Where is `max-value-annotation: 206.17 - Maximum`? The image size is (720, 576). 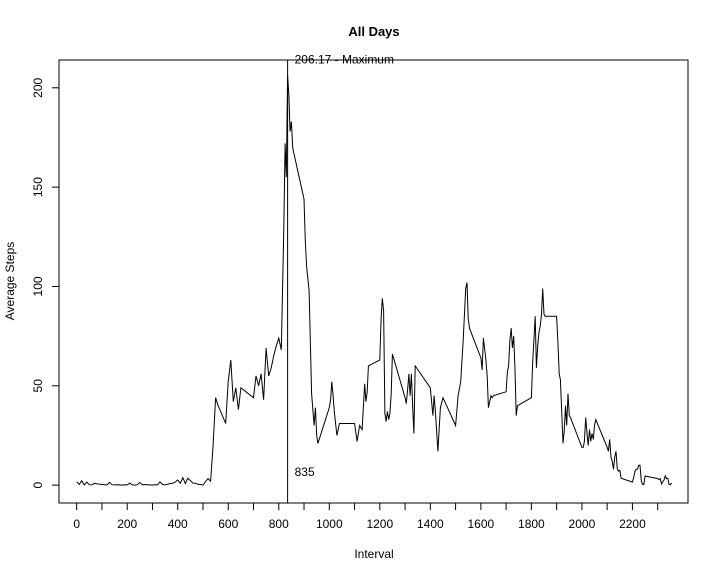 max-value-annotation: 206.17 - Maximum is located at coordinates (344, 60).